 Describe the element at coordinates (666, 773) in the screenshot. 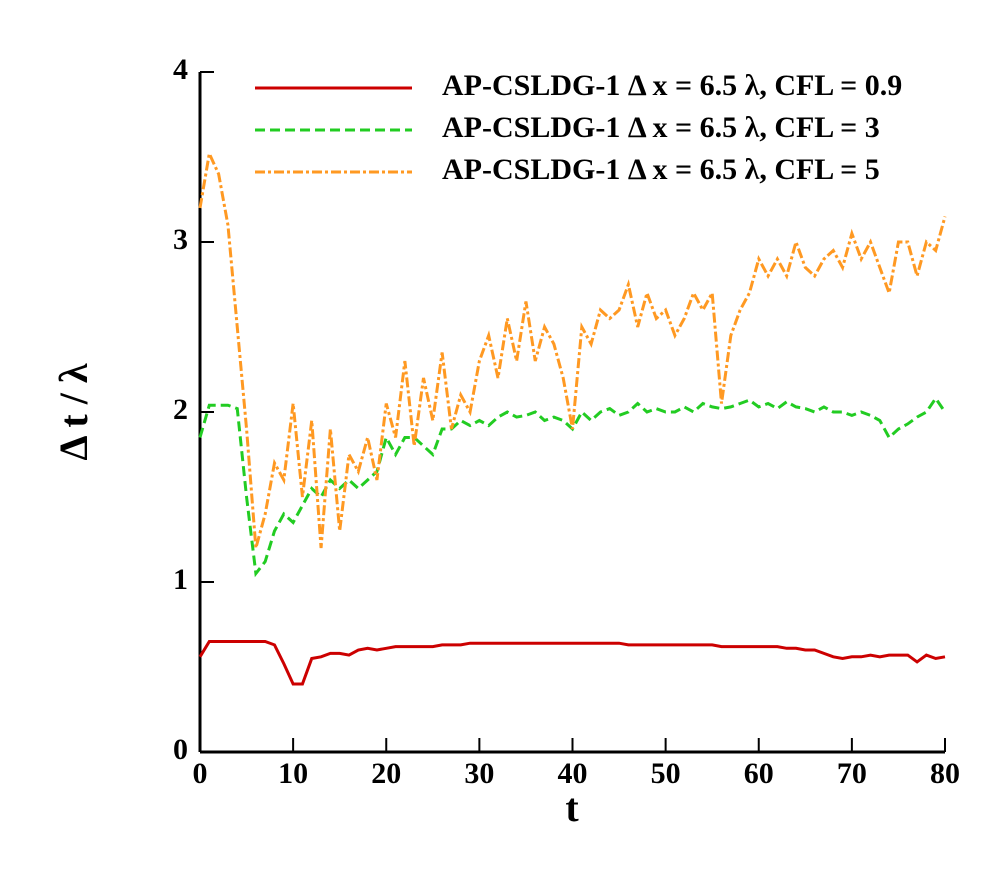

I see `x-tick-label: 50` at that location.